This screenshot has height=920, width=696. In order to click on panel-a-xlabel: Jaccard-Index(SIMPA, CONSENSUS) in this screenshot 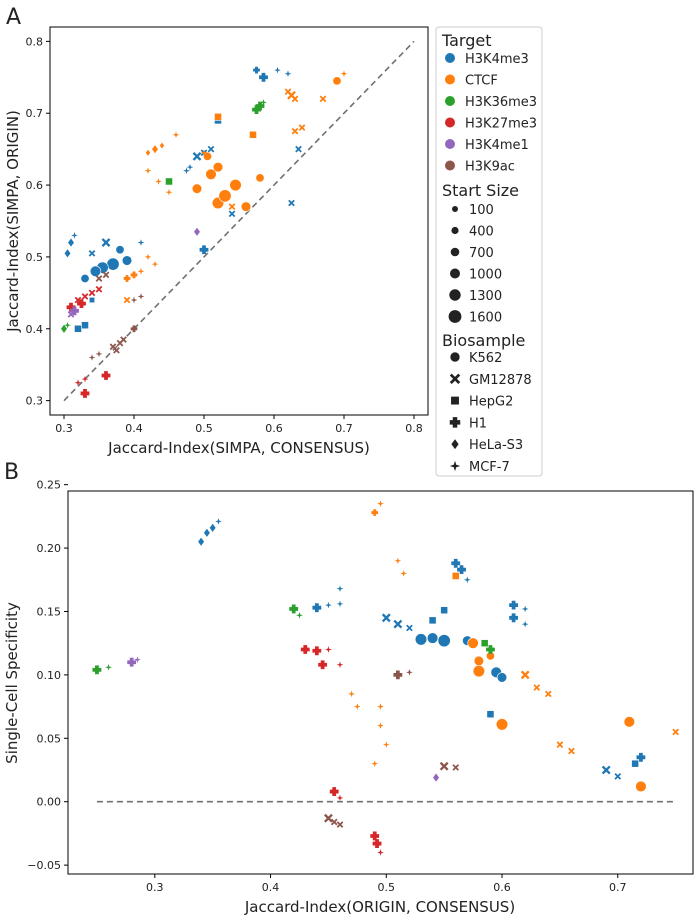, I will do `click(238, 448)`.